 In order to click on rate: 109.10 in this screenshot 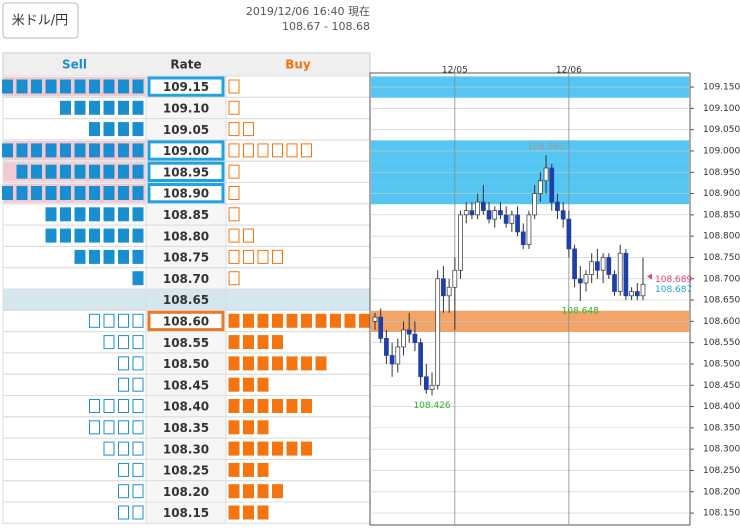, I will do `click(186, 108)`.